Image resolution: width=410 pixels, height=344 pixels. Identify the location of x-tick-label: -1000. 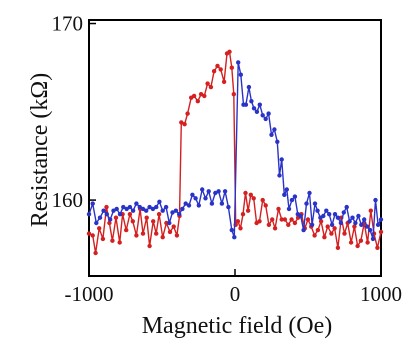
(89, 294).